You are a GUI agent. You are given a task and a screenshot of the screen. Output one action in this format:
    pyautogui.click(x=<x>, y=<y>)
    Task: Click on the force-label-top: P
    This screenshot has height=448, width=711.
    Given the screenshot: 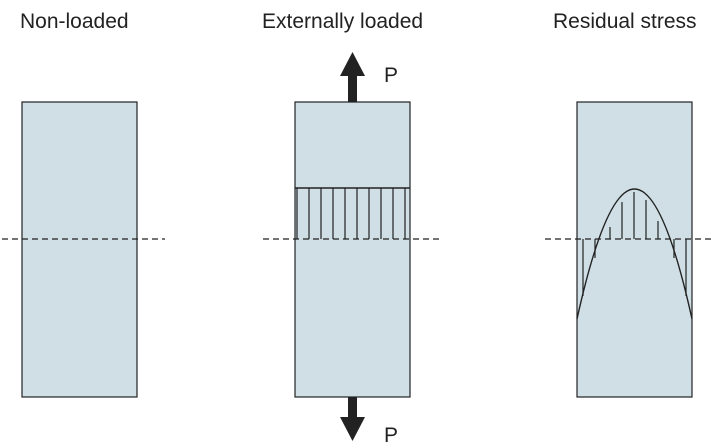 What is the action you would take?
    pyautogui.click(x=391, y=75)
    